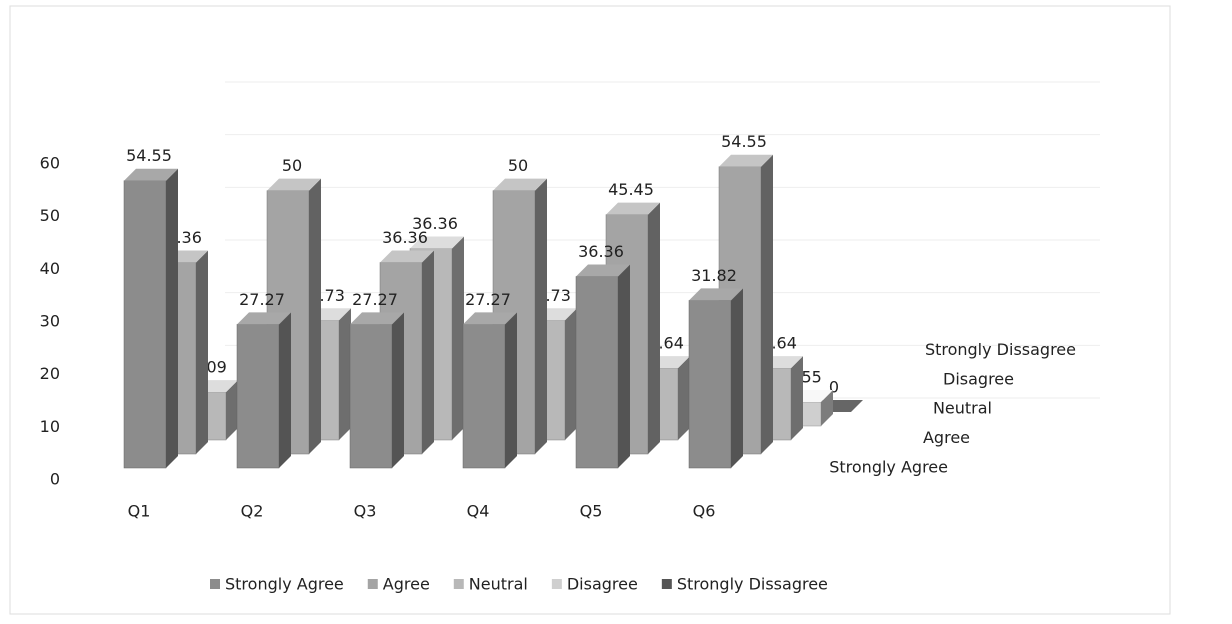 This screenshot has height=624, width=1232. What do you see at coordinates (591, 511) in the screenshot?
I see `x-tick-label: Q5` at bounding box center [591, 511].